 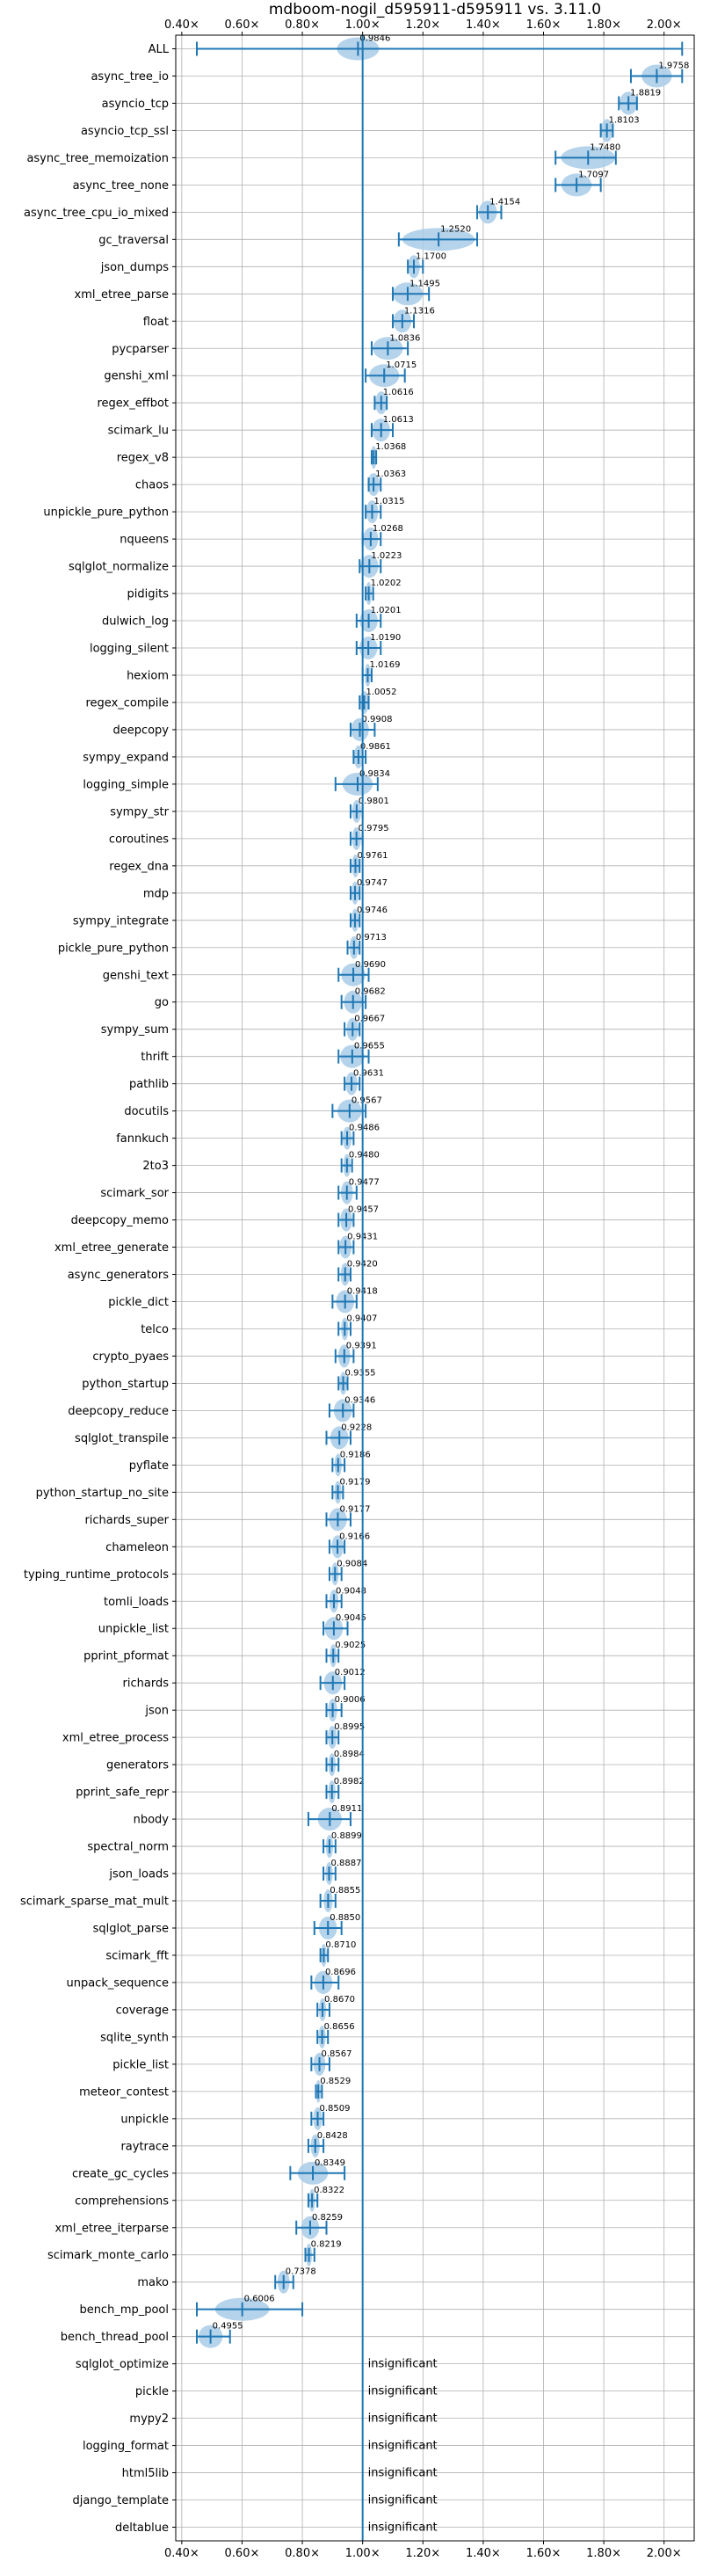 I want to click on benchmark-label: unpickle_list, so click(x=134, y=1629).